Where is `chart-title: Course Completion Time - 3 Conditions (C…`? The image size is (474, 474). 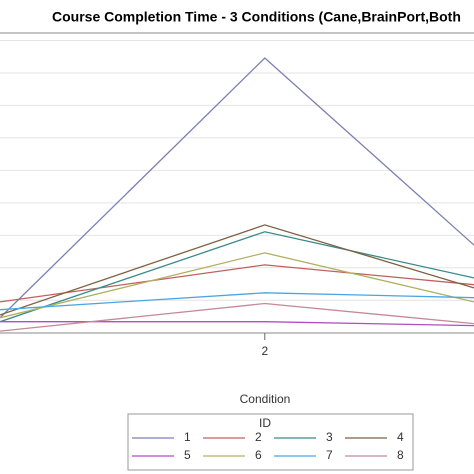 chart-title: Course Completion Time - 3 Conditions (C… is located at coordinates (256, 17).